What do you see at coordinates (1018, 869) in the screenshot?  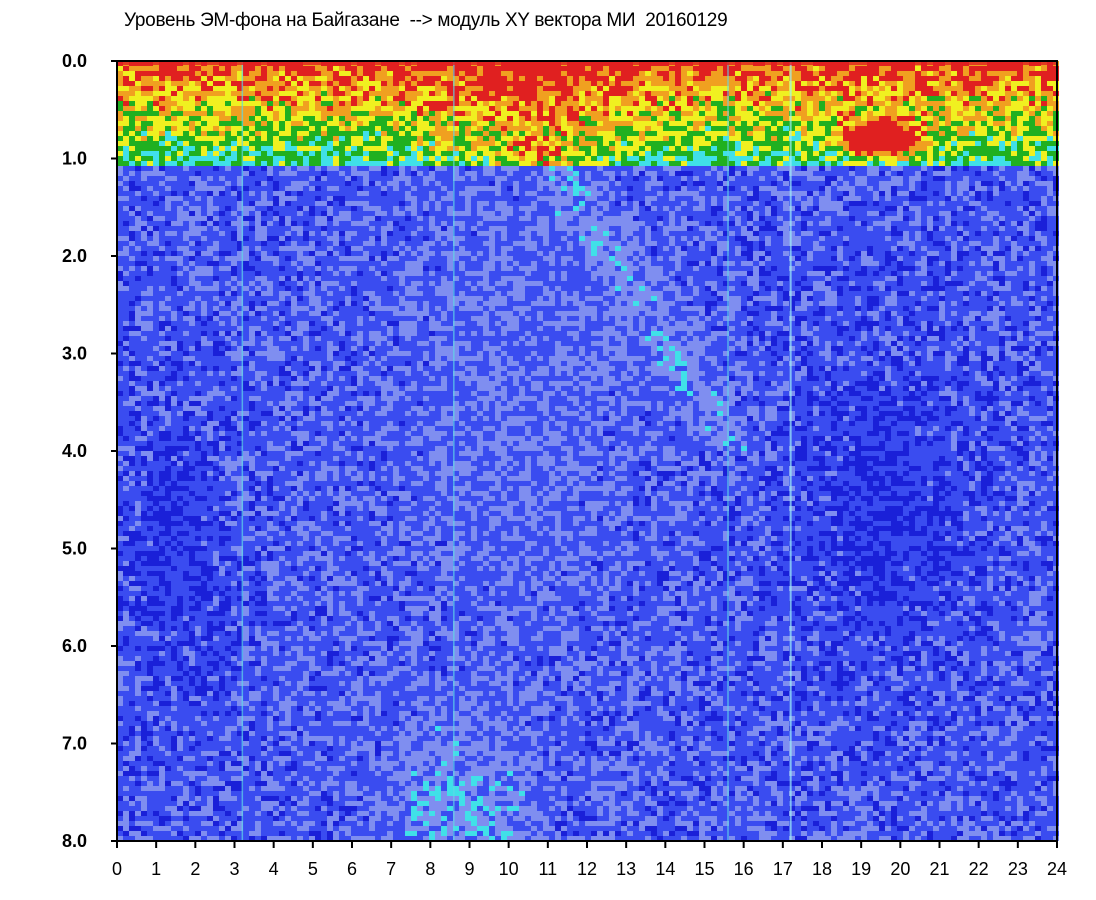 I see `x-tick-label: 23` at bounding box center [1018, 869].